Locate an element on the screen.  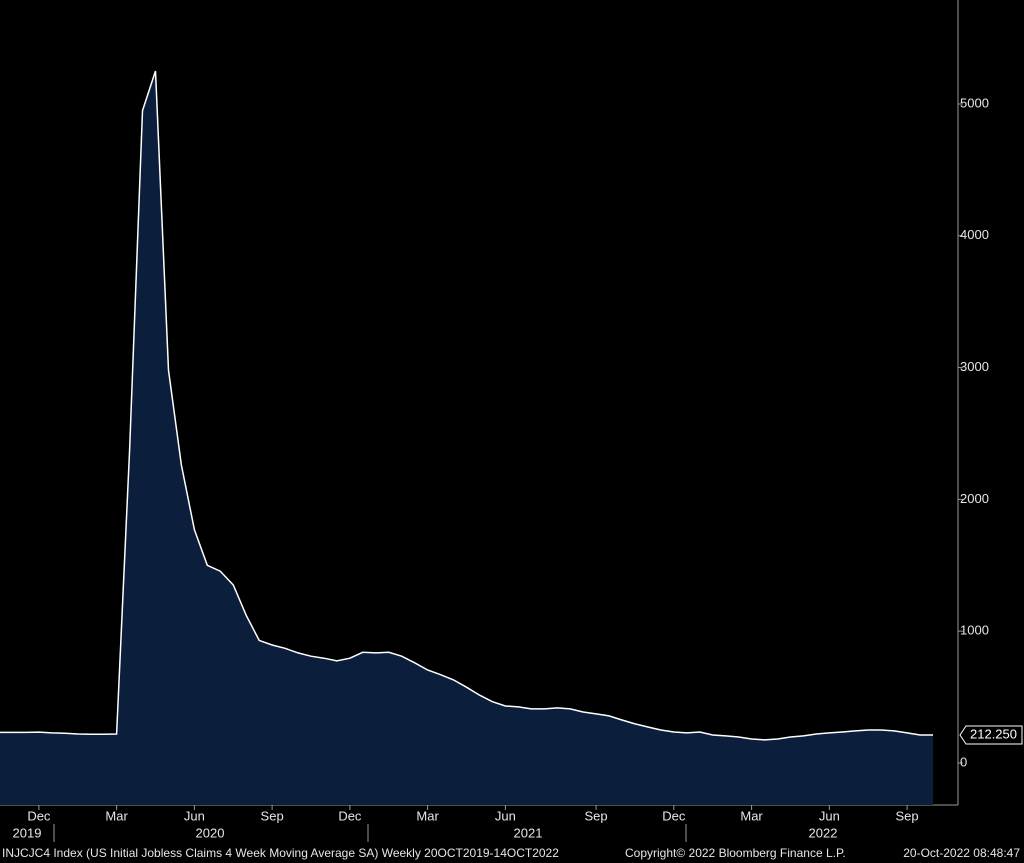
last-value-label: 212.250 is located at coordinates (993, 733).